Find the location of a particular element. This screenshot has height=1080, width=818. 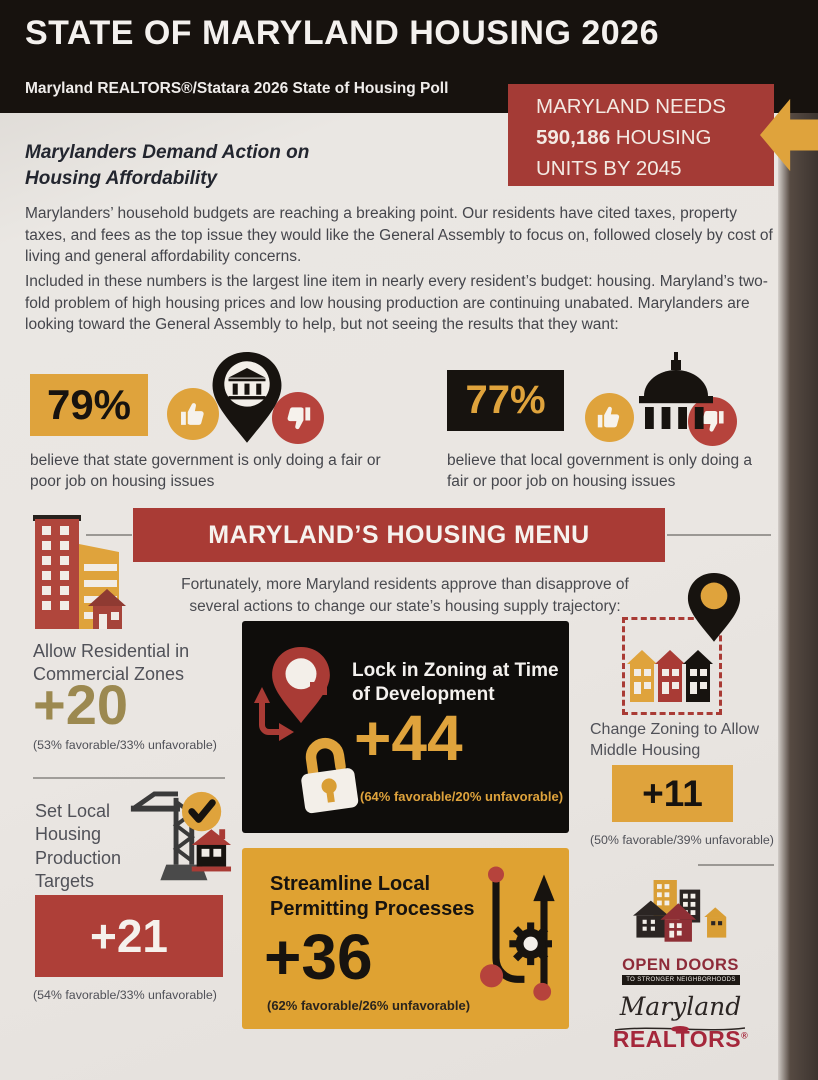

measure-middle-housing-score: +11 is located at coordinates (672, 793).